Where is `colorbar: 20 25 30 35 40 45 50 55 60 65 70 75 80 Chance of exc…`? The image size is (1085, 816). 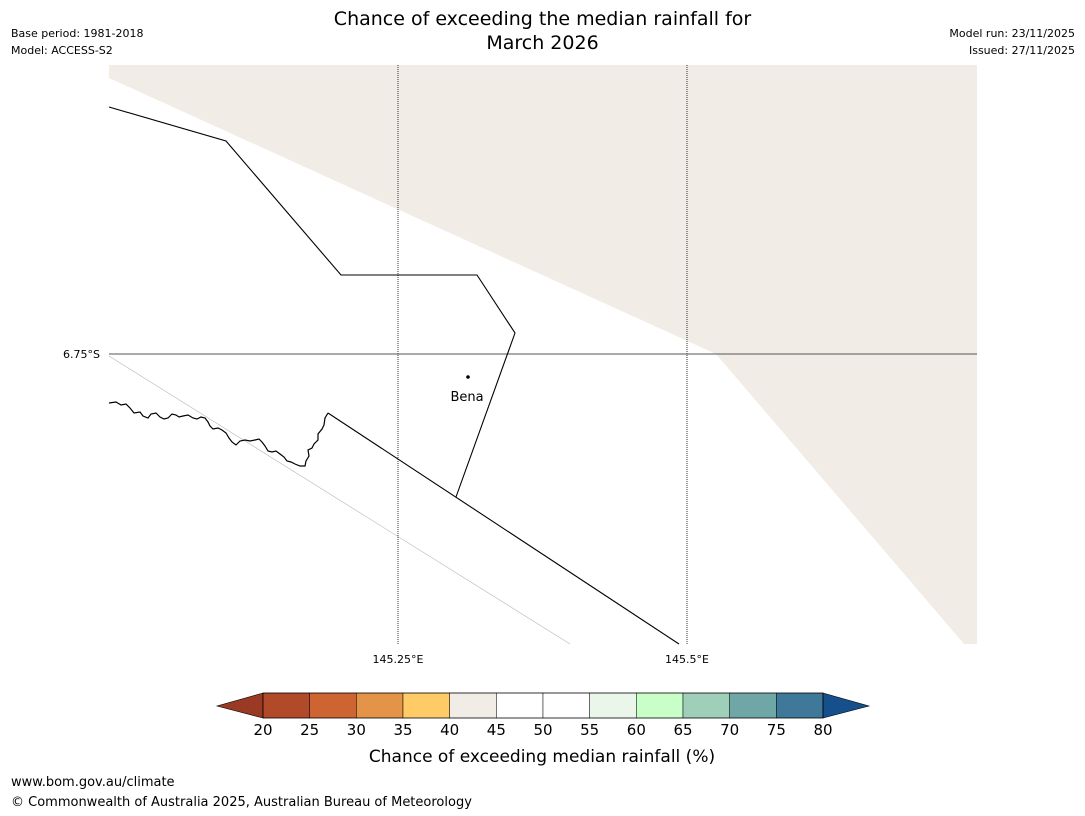 colorbar: 20 25 30 35 40 45 50 55 60 65 70 75 80 Chance of exc… is located at coordinates (543, 729).